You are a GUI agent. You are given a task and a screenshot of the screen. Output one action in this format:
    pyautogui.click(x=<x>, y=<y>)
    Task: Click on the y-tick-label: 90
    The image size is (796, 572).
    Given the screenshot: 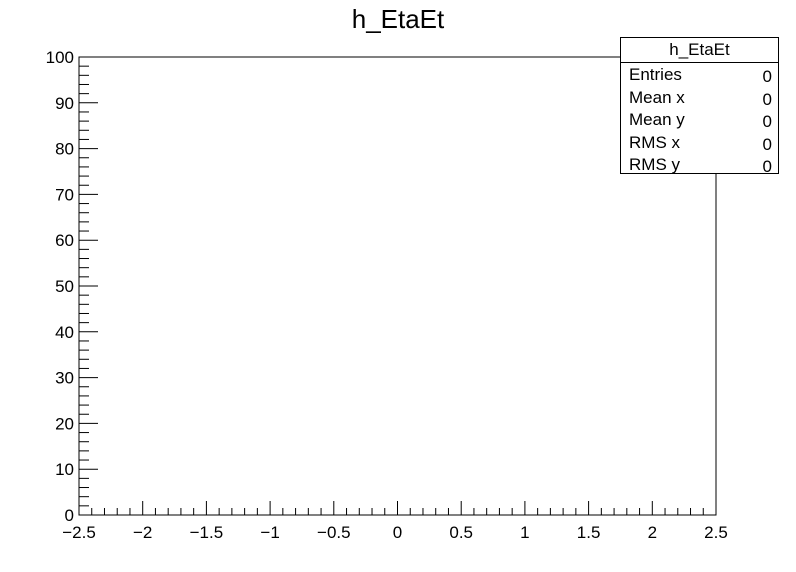 What is the action you would take?
    pyautogui.click(x=64, y=103)
    